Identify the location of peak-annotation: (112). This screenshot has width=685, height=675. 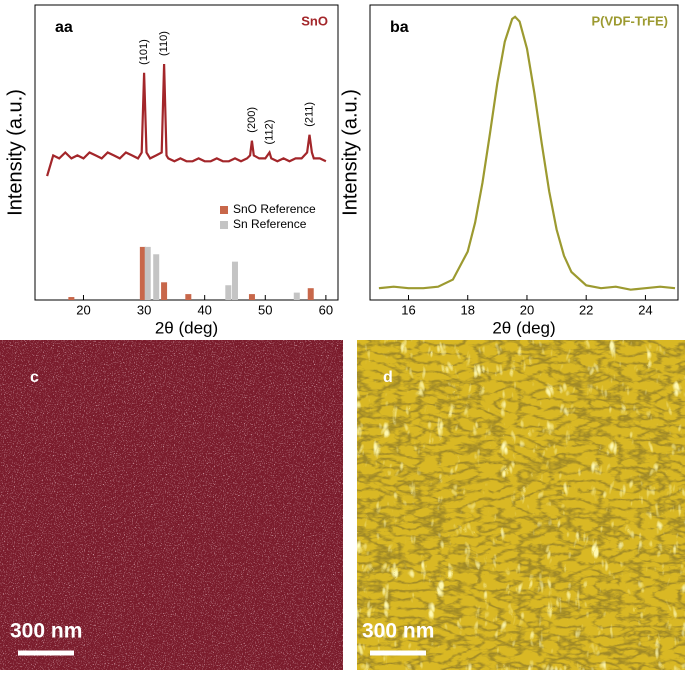
(269, 132).